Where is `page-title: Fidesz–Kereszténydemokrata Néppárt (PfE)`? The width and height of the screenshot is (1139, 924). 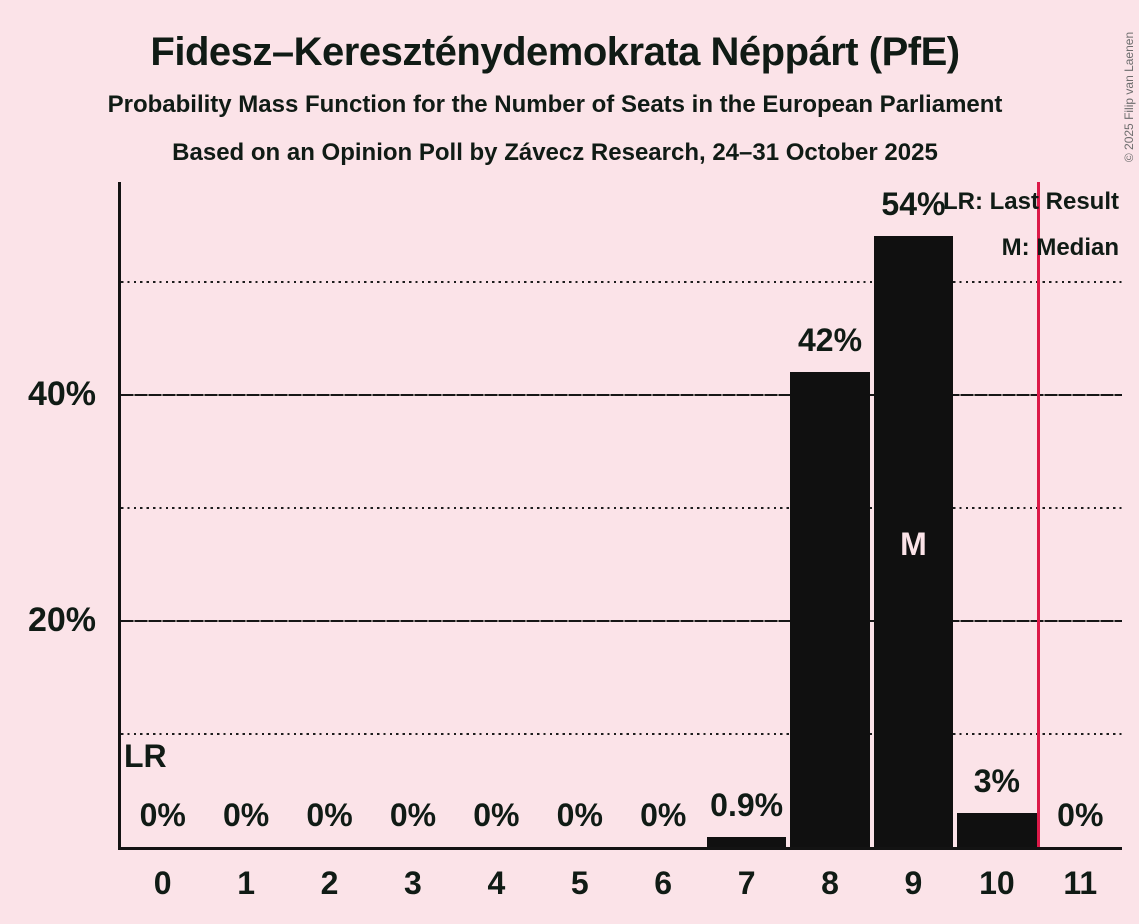 page-title: Fidesz–Kereszténydemokrata Néppárt (PfE) is located at coordinates (555, 52).